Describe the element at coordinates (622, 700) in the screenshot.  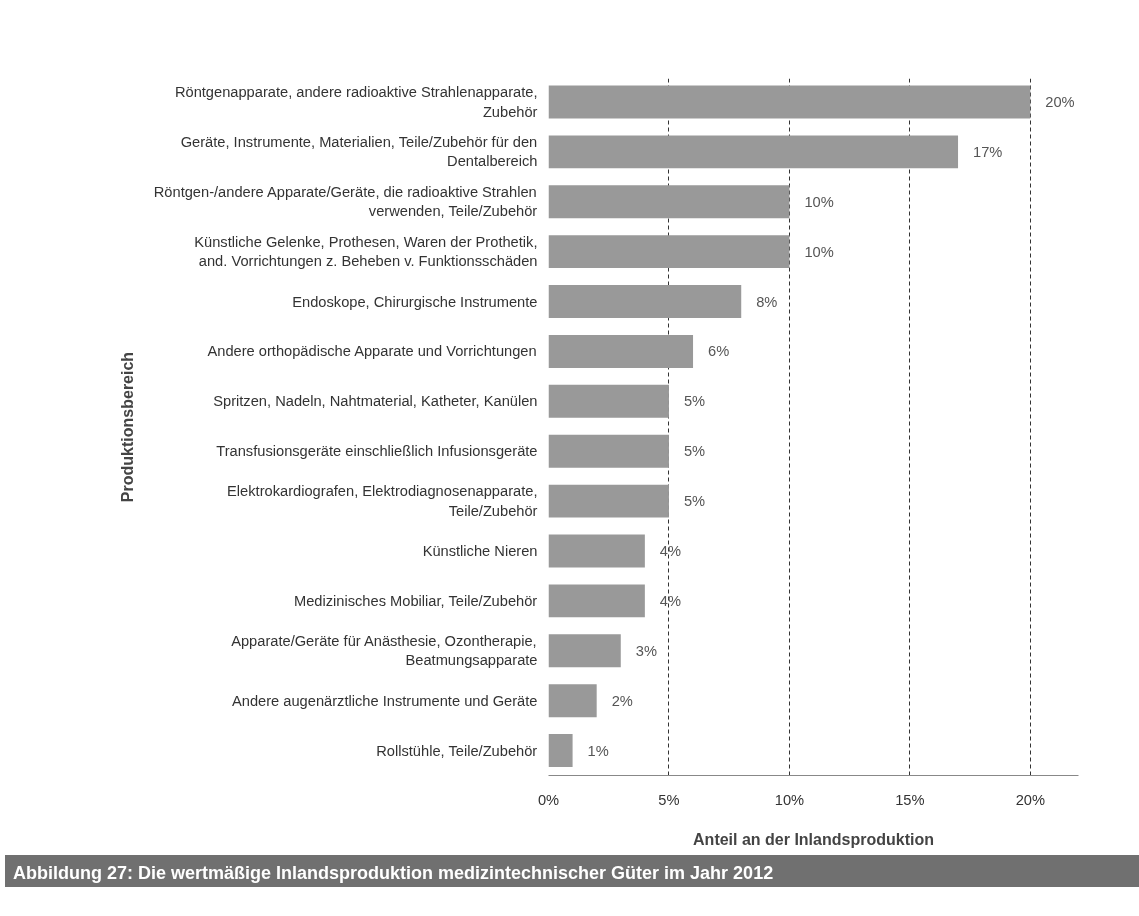
I see `data-label: 2%` at that location.